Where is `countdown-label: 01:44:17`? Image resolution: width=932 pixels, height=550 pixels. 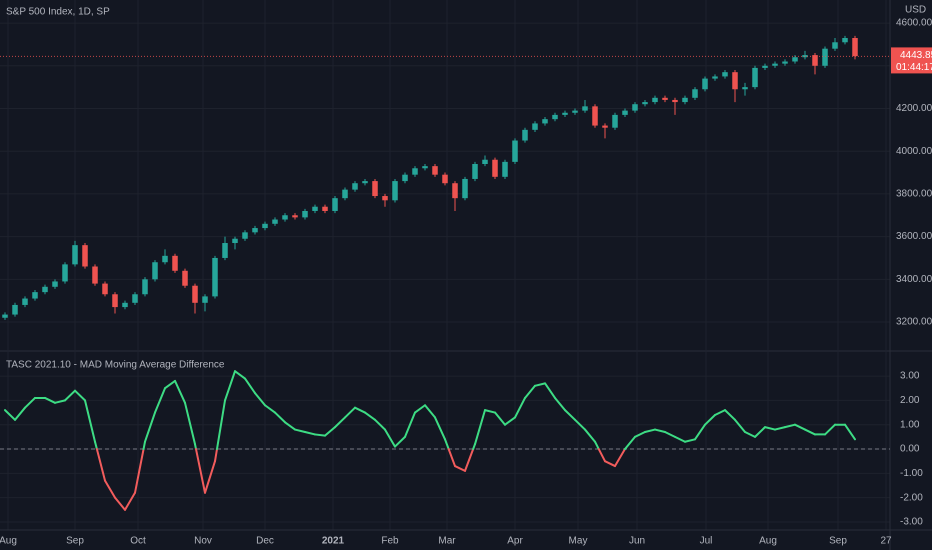 countdown-label: 01:44:17 is located at coordinates (914, 67).